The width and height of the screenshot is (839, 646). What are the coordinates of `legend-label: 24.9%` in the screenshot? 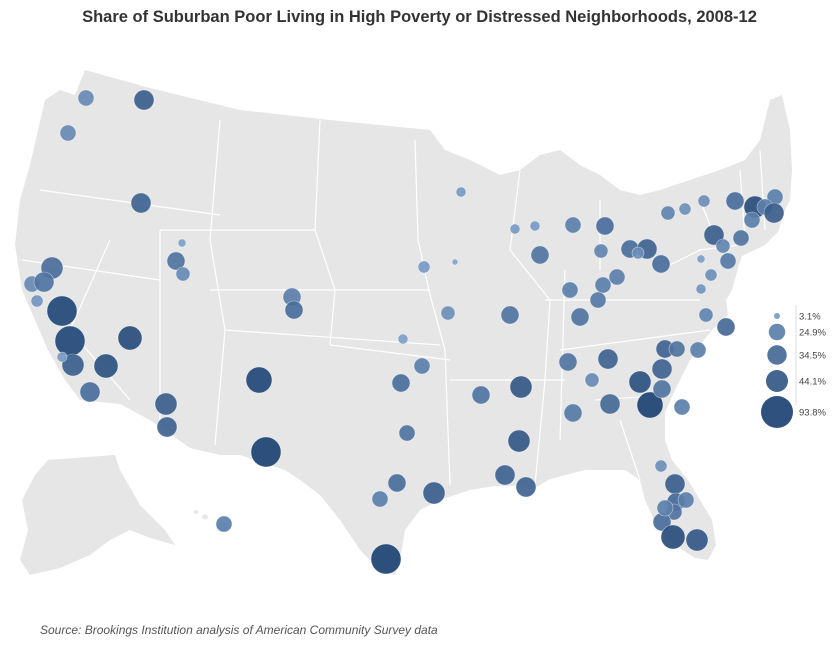 It's located at (812, 333).